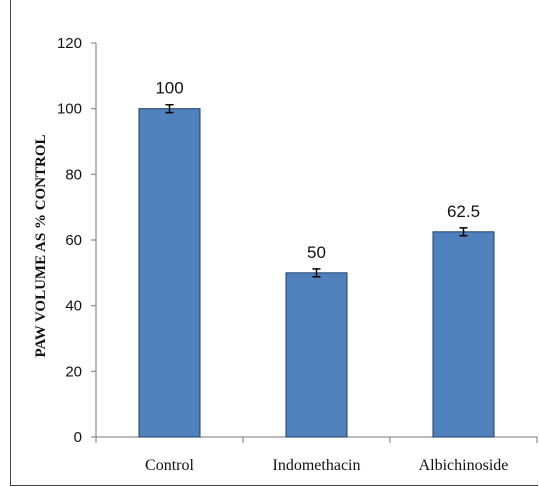 The image size is (539, 487). Describe the element at coordinates (69, 43) in the screenshot. I see `y-tick-label: 120` at that location.